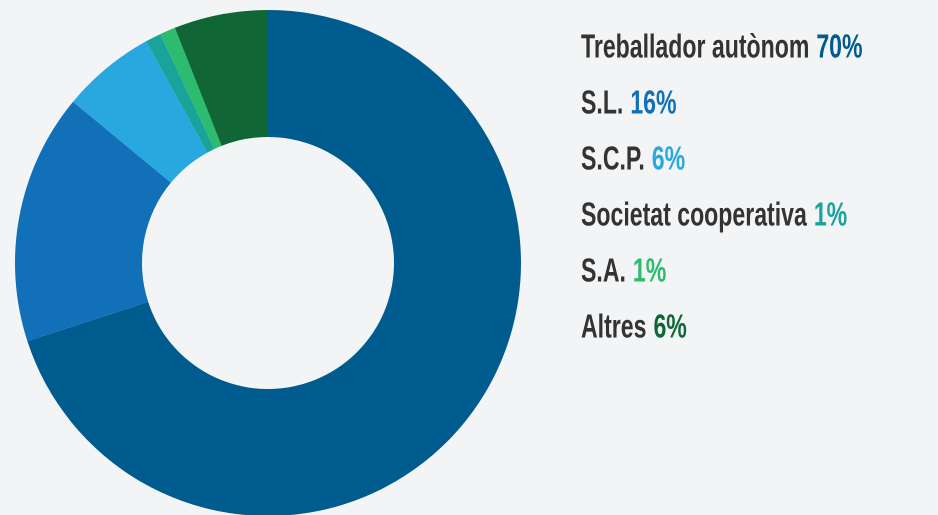 This screenshot has height=515, width=938. Describe the element at coordinates (613, 158) in the screenshot. I see `legend-label: S.C.P.` at that location.